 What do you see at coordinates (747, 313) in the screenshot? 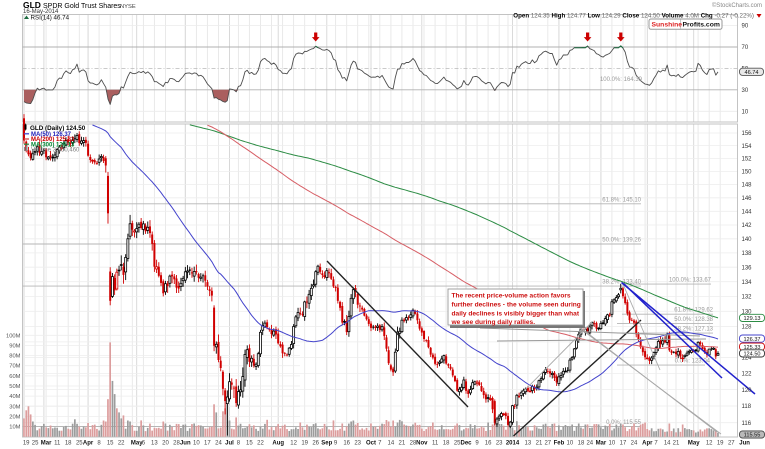
I see `svg-text: 130` at bounding box center [747, 313].